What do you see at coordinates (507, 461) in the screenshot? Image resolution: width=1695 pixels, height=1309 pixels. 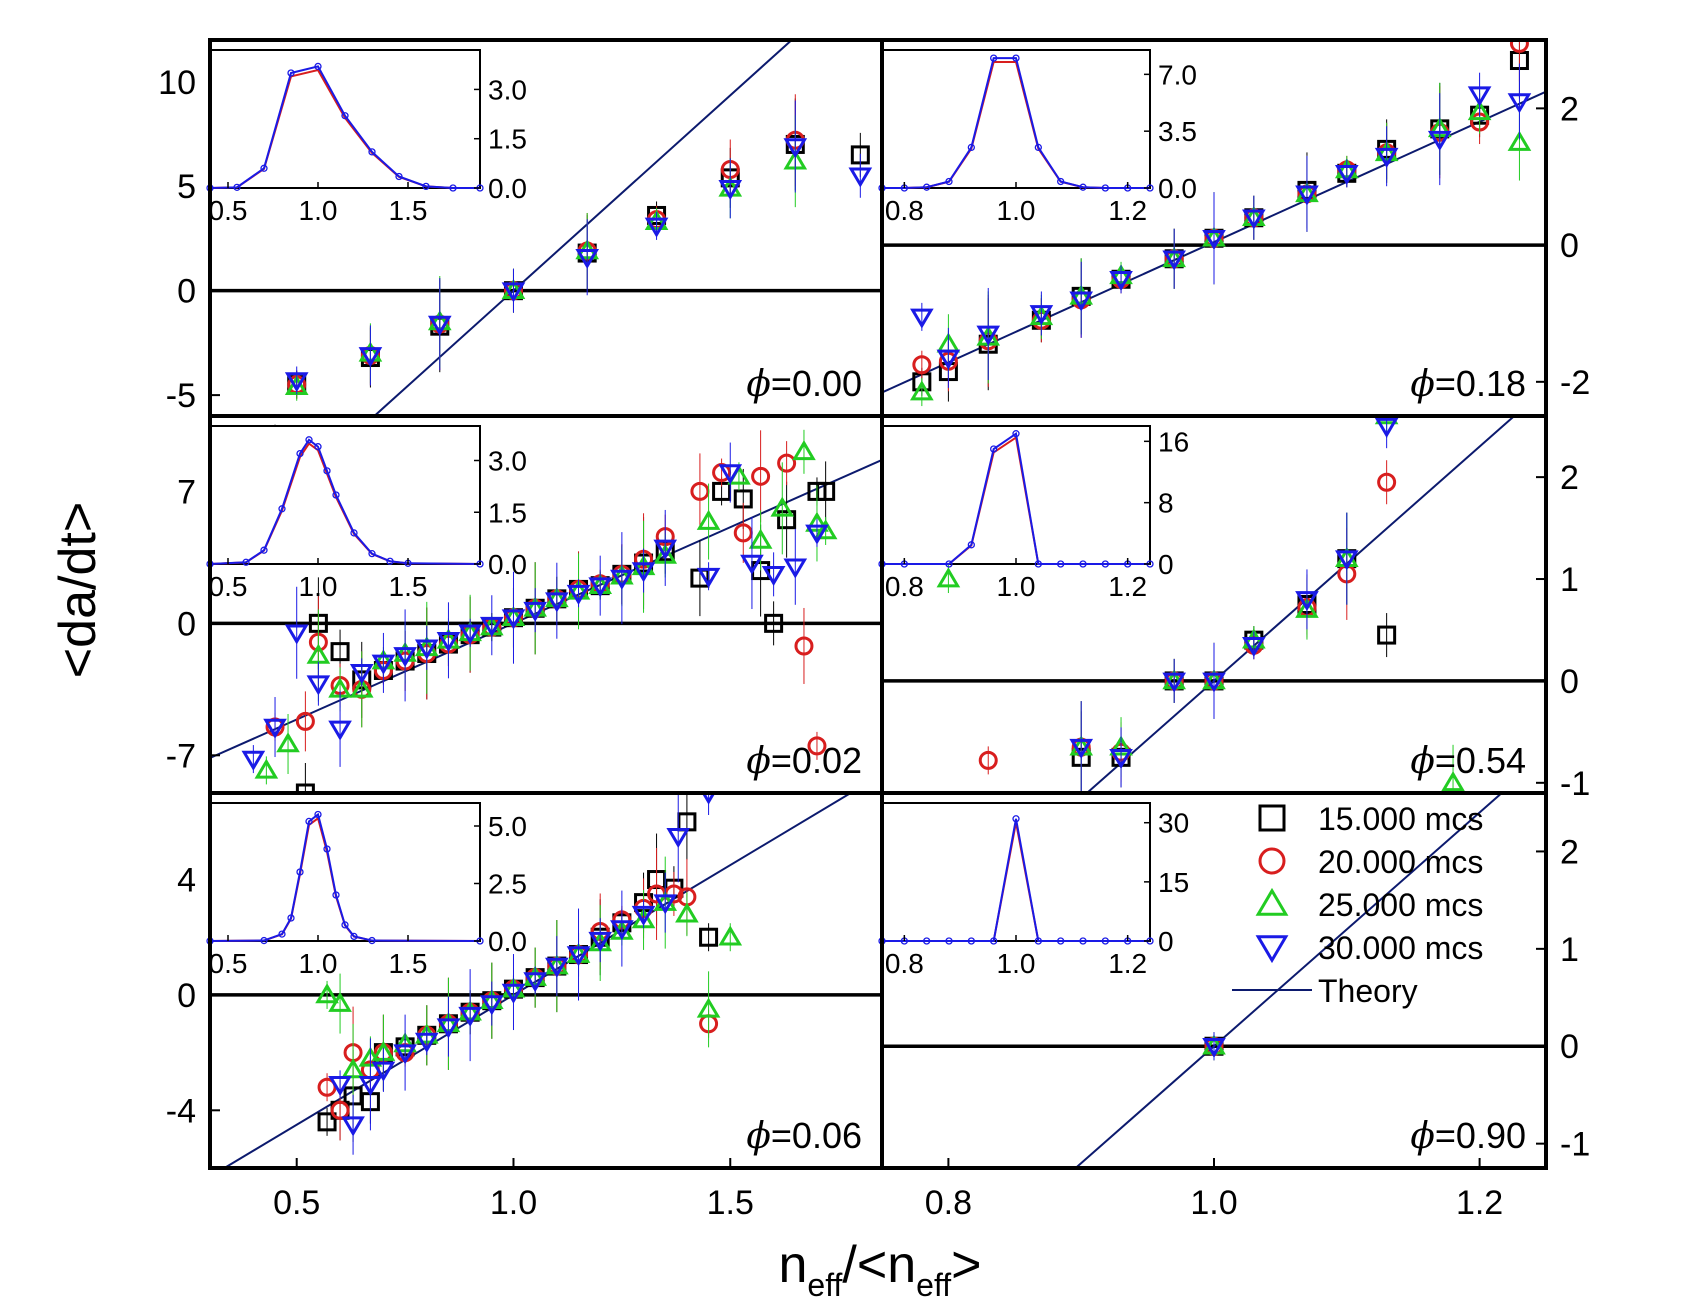 I see `inset-y-tick-label: 3.0` at bounding box center [507, 461].